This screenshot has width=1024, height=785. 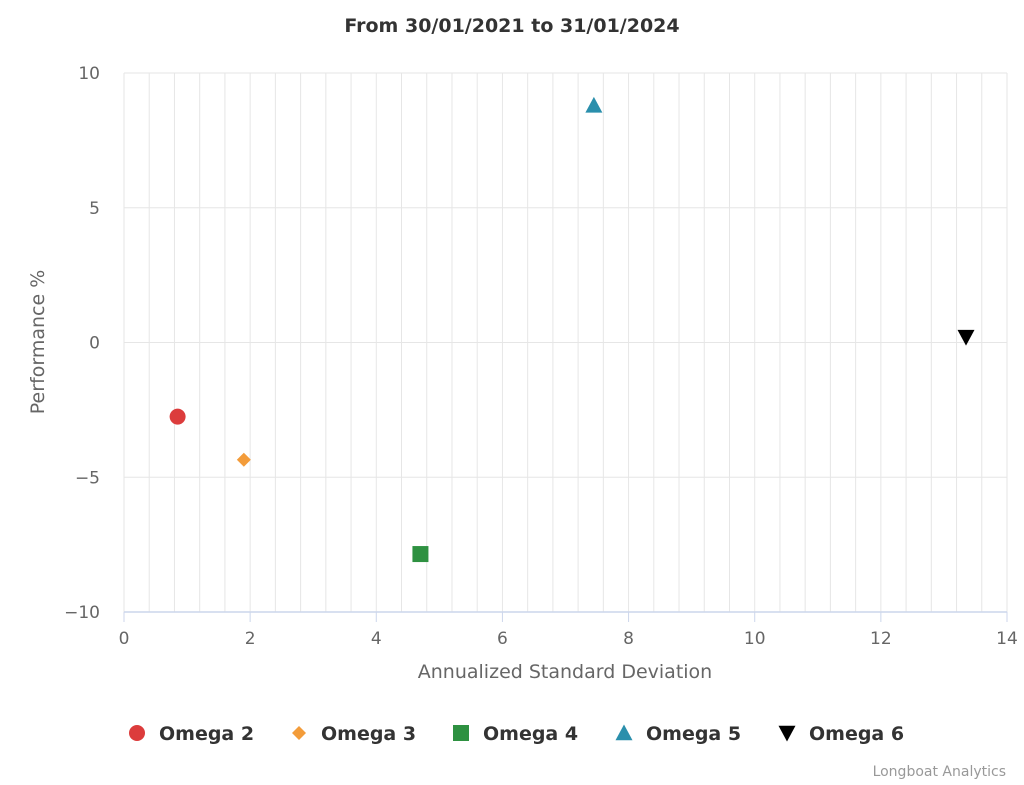 I want to click on legend-label-omega-6: Omega 6, so click(x=856, y=734).